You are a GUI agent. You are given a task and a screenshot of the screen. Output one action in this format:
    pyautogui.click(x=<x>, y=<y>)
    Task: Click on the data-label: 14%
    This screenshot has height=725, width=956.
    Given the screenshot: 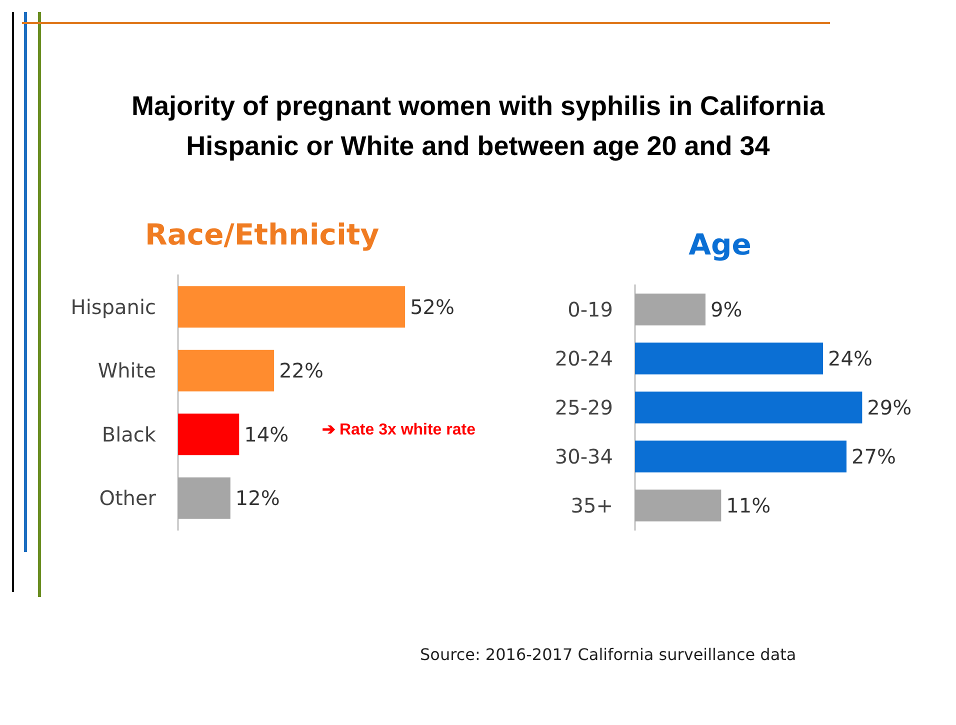 What is the action you would take?
    pyautogui.click(x=266, y=434)
    